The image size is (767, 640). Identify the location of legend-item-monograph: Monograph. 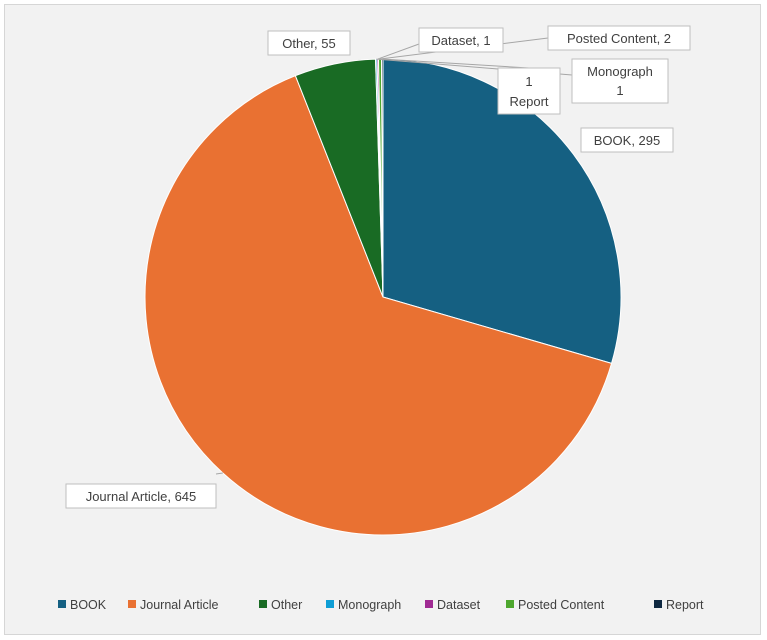
(363, 605).